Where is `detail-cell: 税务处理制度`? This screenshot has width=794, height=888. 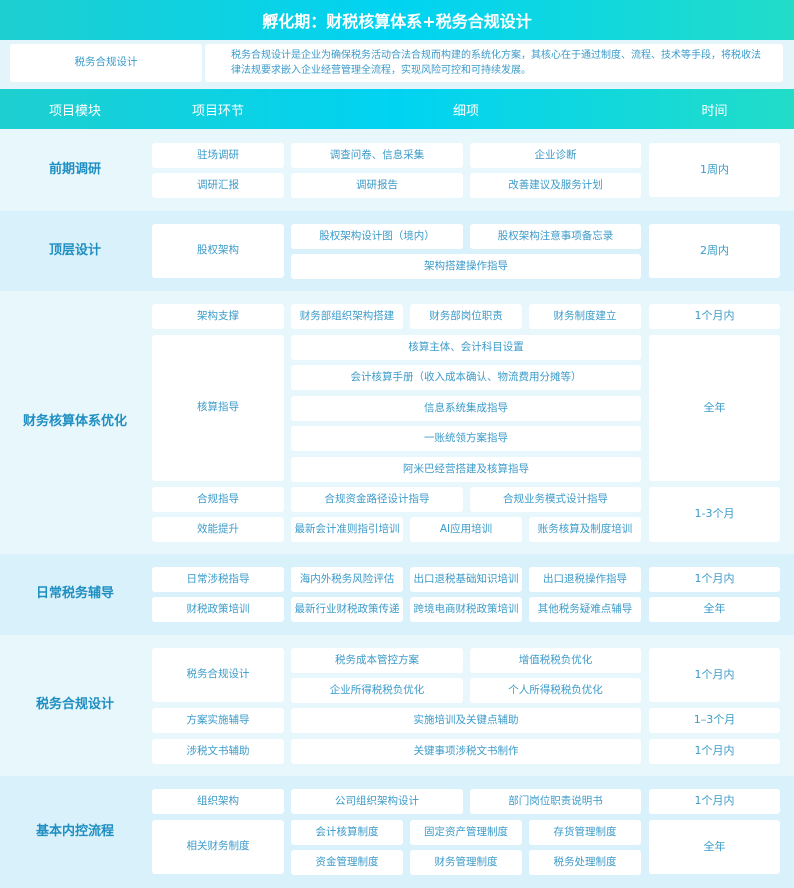 detail-cell: 税务处理制度 is located at coordinates (585, 862).